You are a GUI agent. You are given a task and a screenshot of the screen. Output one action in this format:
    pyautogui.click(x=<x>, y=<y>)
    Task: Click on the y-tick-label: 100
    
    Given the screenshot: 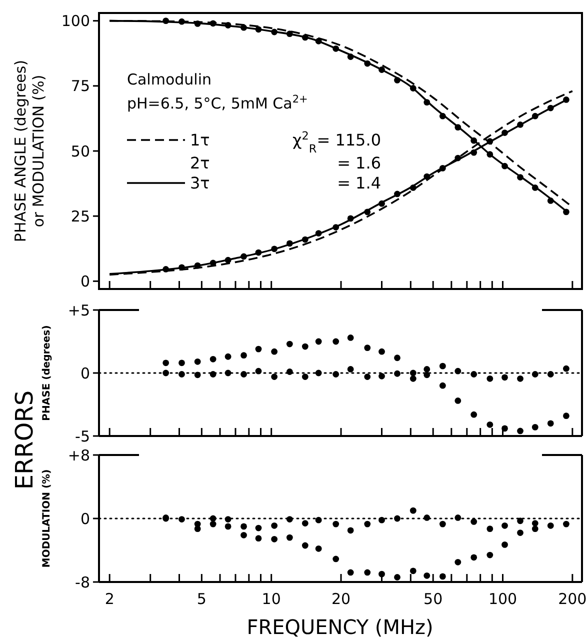 What is the action you would take?
    pyautogui.click(x=75, y=21)
    